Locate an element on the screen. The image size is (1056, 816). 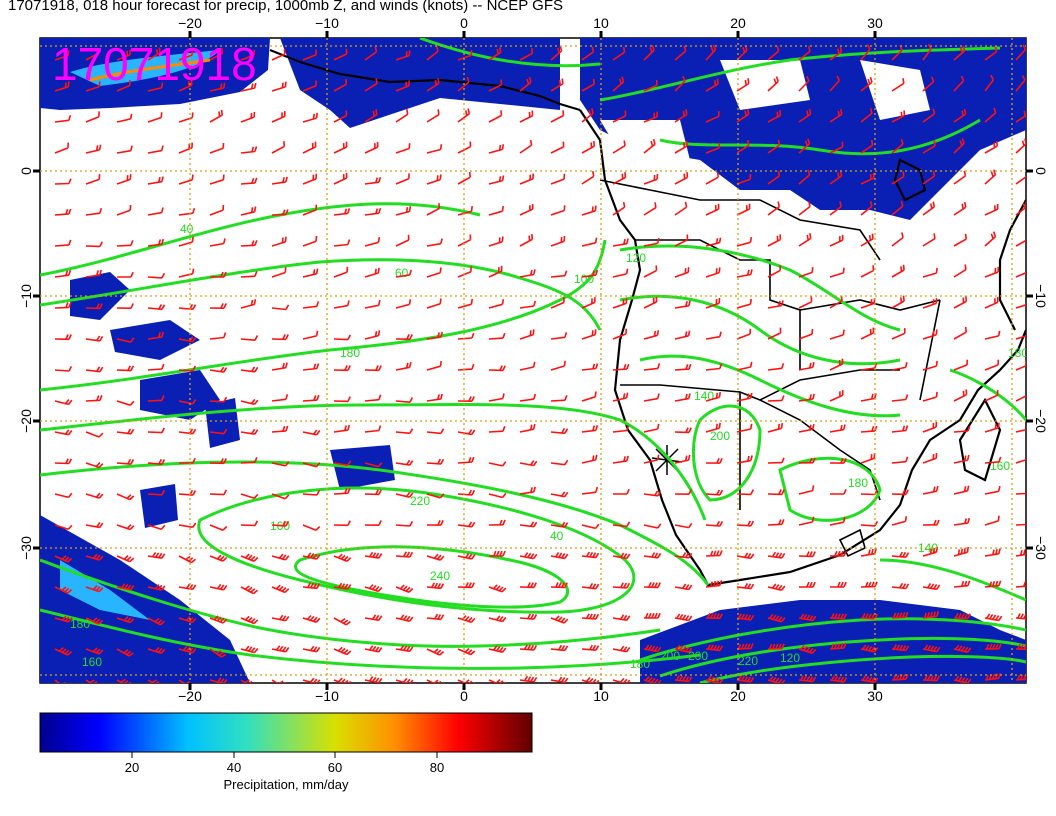
colorbar-tick-label-4: 80 is located at coordinates (437, 767).